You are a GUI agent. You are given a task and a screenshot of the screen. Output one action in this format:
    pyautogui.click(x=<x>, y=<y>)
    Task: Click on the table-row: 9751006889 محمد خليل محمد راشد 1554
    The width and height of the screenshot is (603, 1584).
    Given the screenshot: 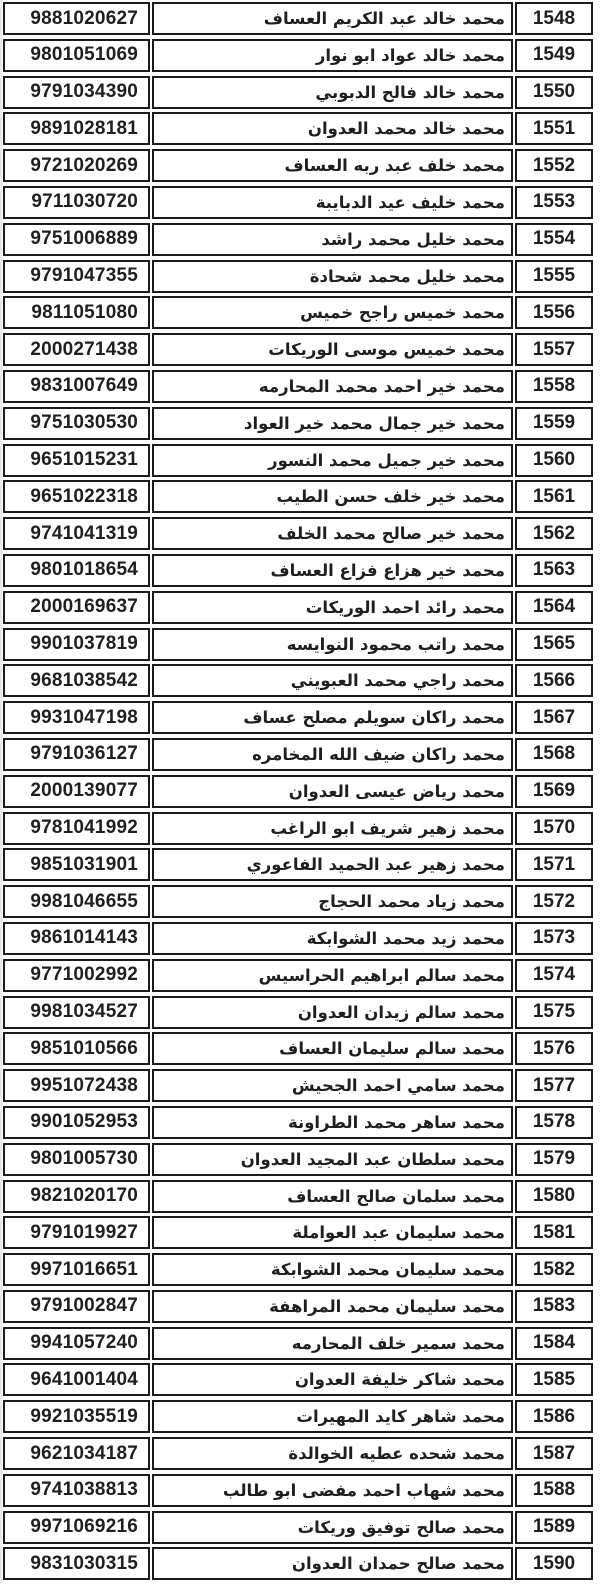 What is the action you would take?
    pyautogui.click(x=298, y=239)
    